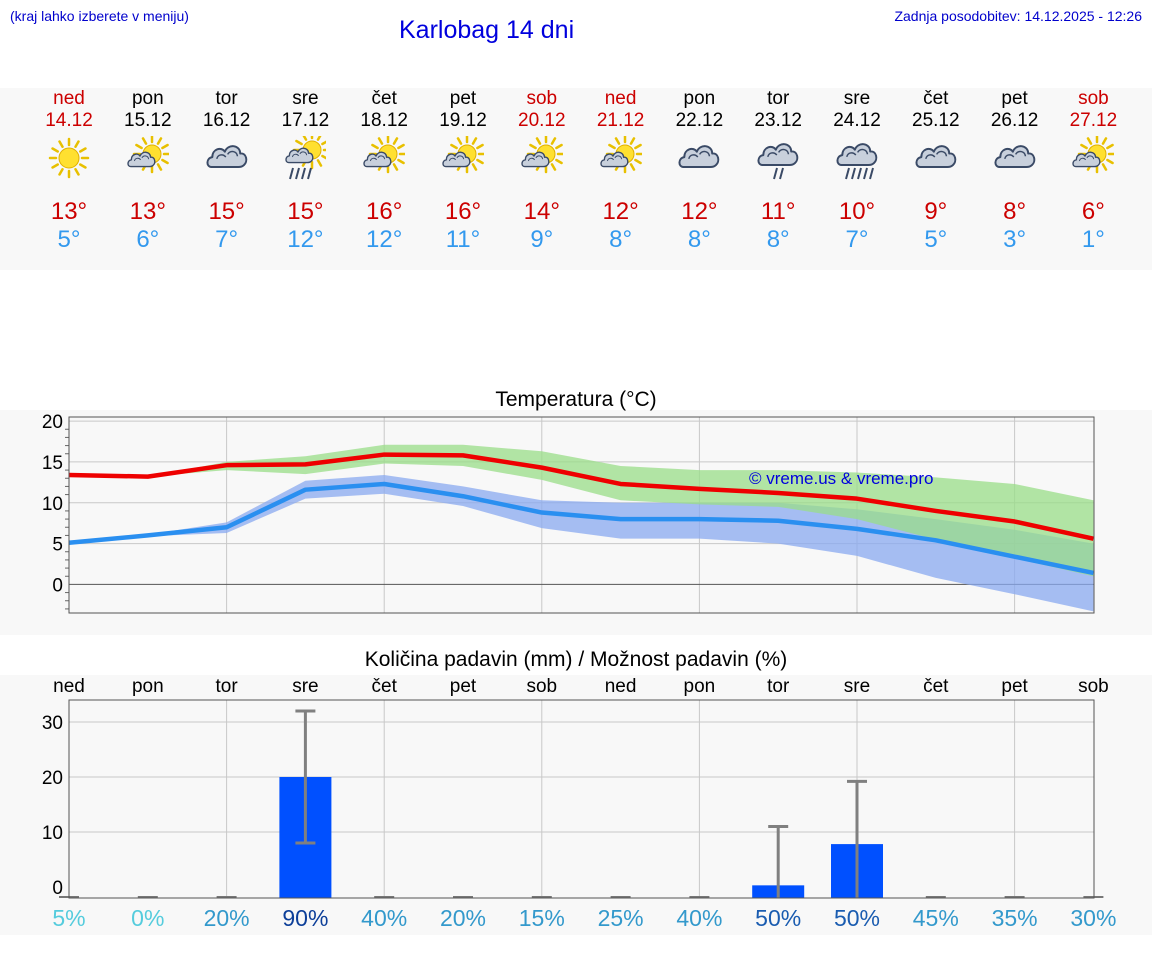 The image size is (1152, 975). Describe the element at coordinates (148, 120) in the screenshot. I see `day-date: 15.12` at that location.